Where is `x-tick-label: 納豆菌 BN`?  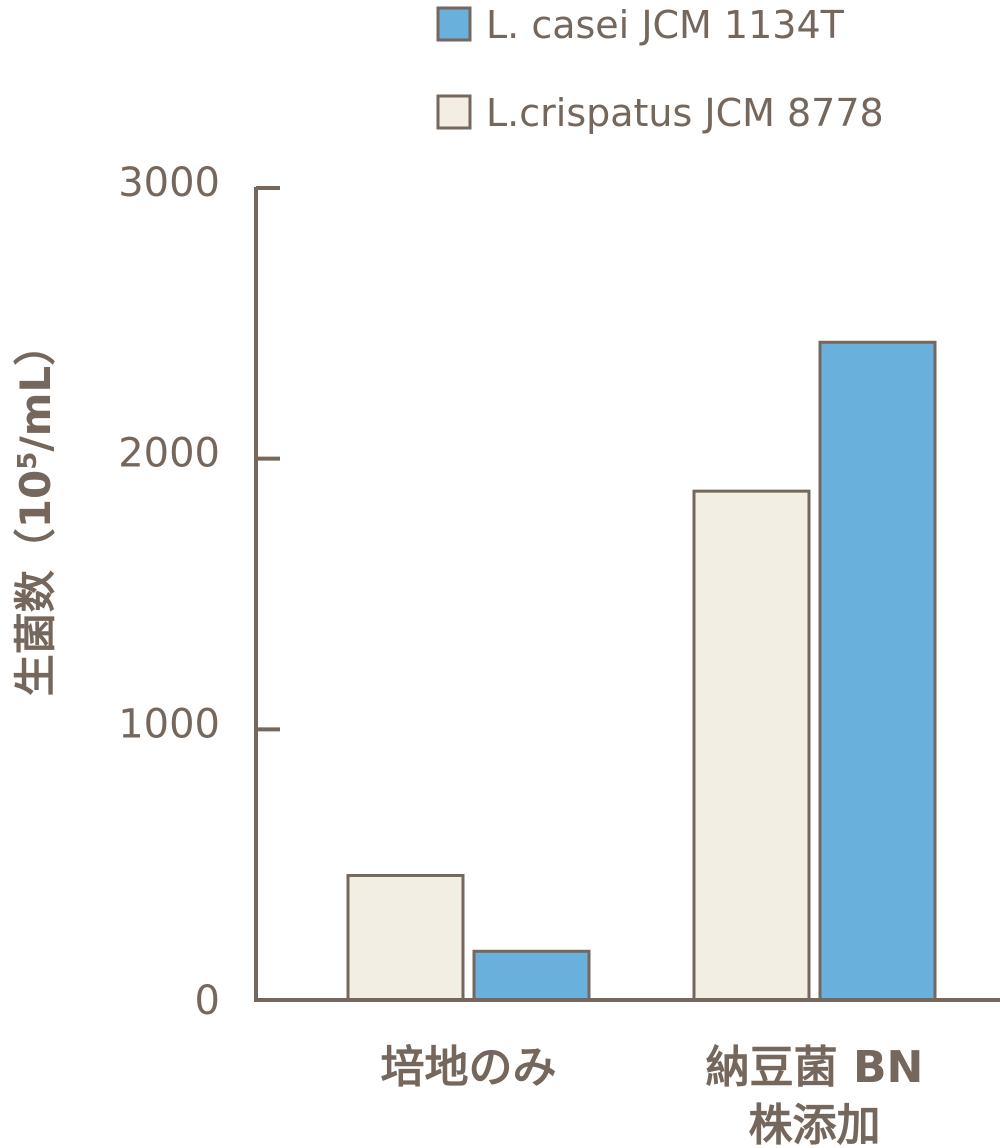 x-tick-label: 納豆菌 BN is located at coordinates (815, 1067).